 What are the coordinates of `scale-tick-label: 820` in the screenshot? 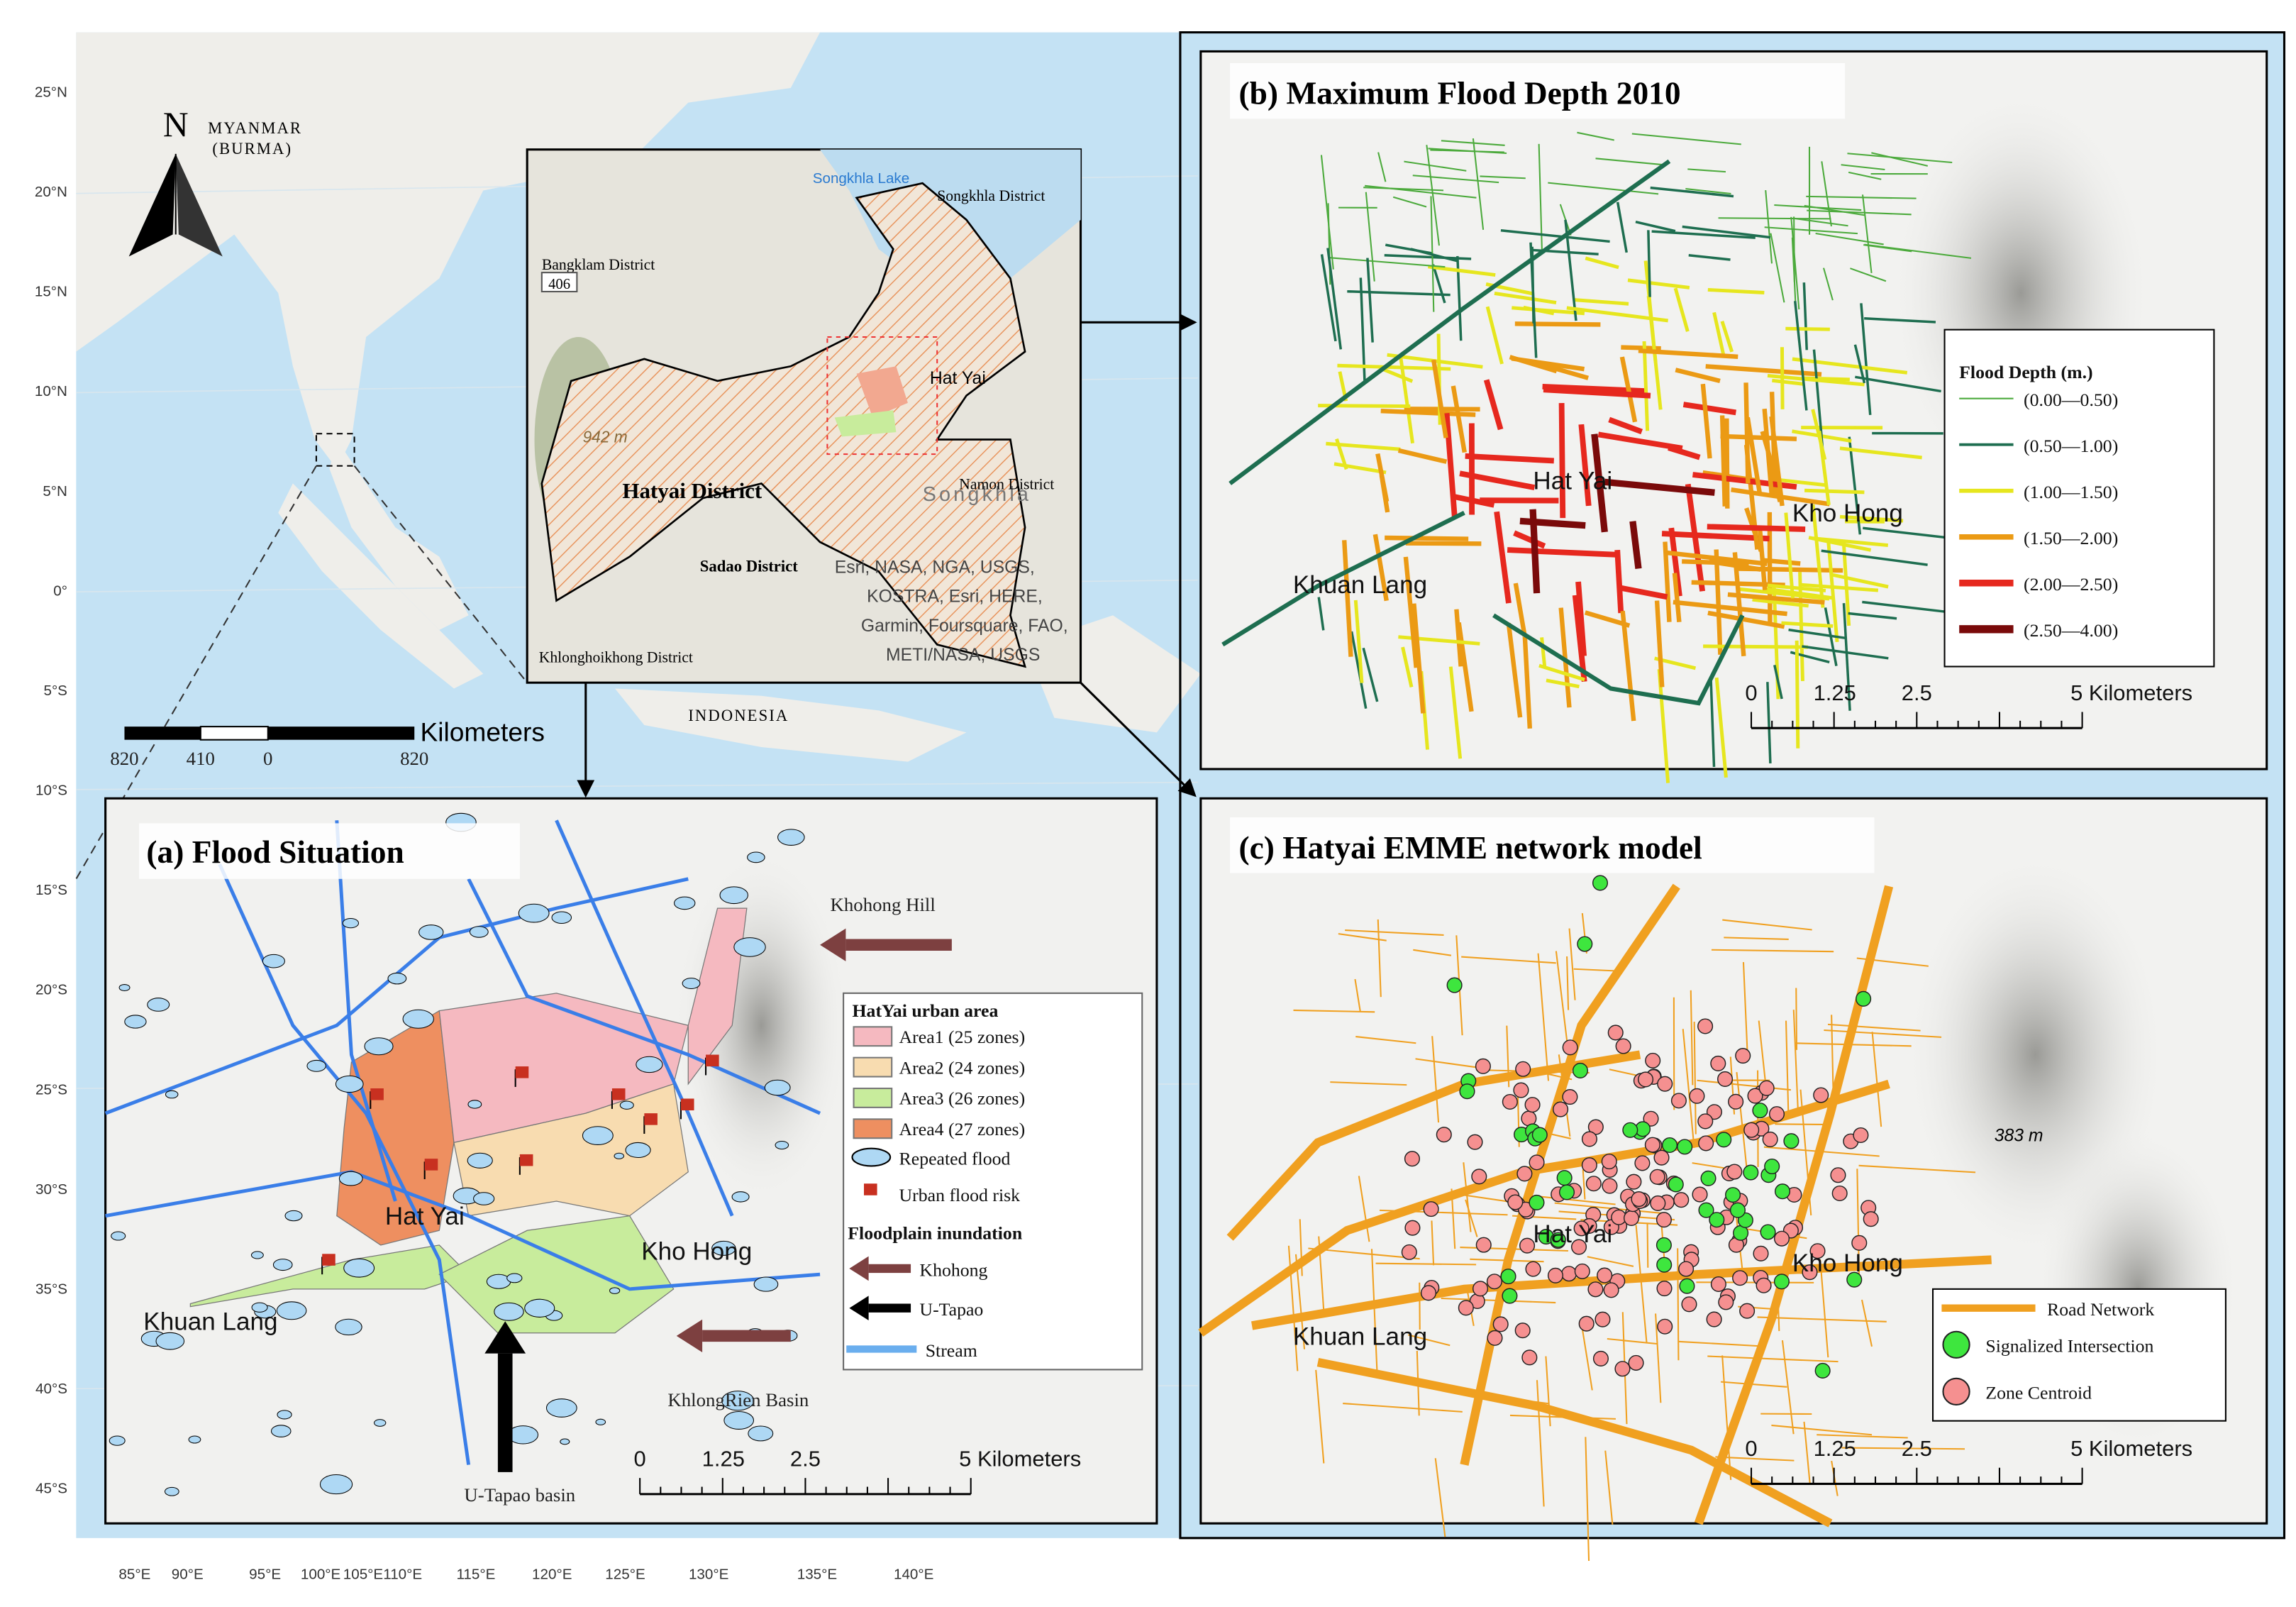 It's located at (414, 758).